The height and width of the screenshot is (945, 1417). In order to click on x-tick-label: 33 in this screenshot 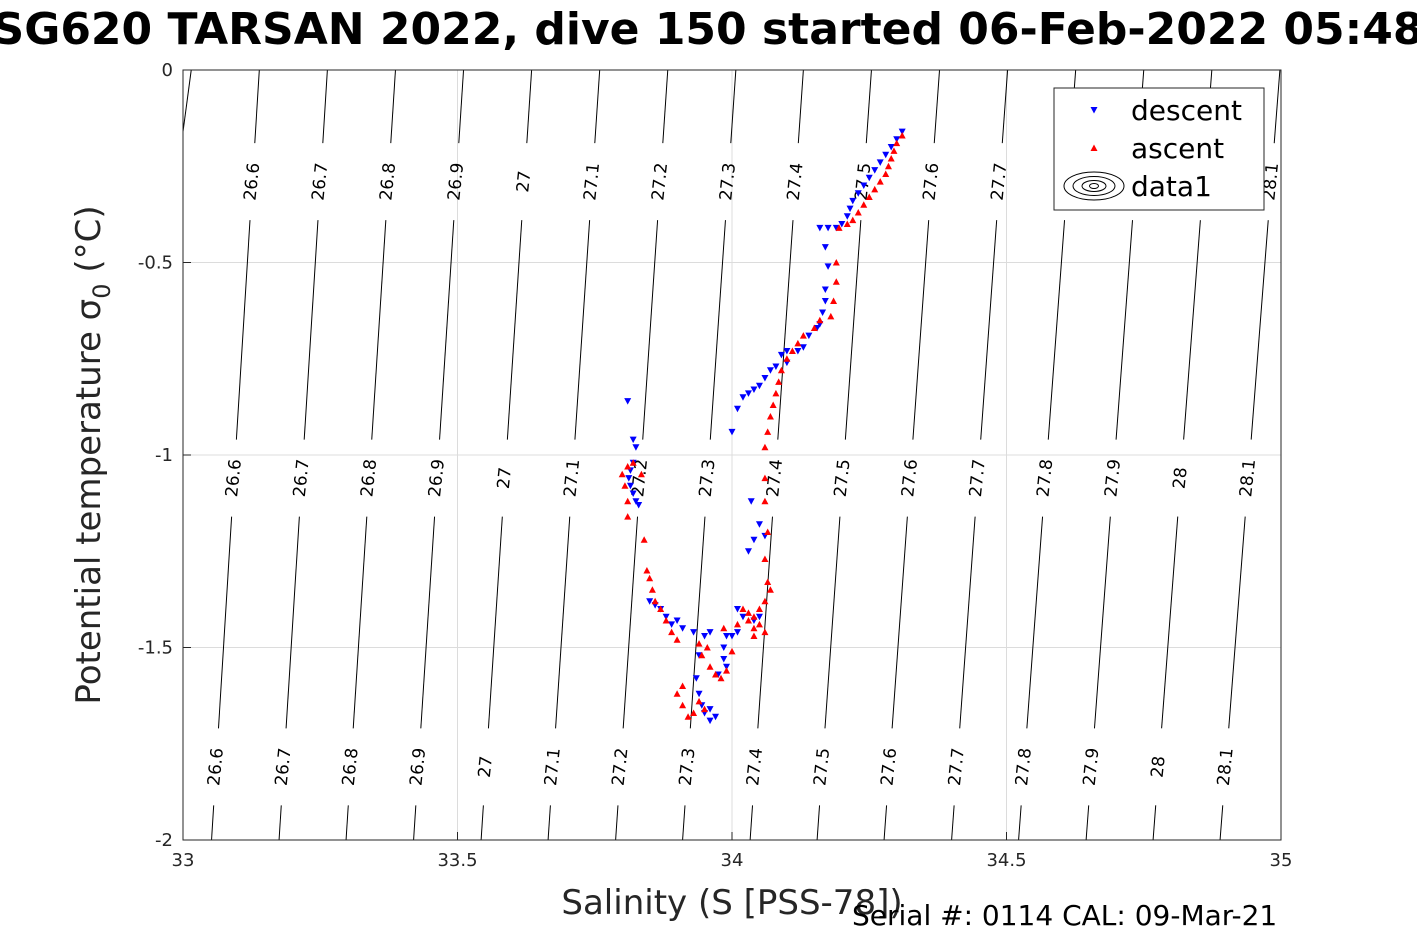, I will do `click(183, 860)`.